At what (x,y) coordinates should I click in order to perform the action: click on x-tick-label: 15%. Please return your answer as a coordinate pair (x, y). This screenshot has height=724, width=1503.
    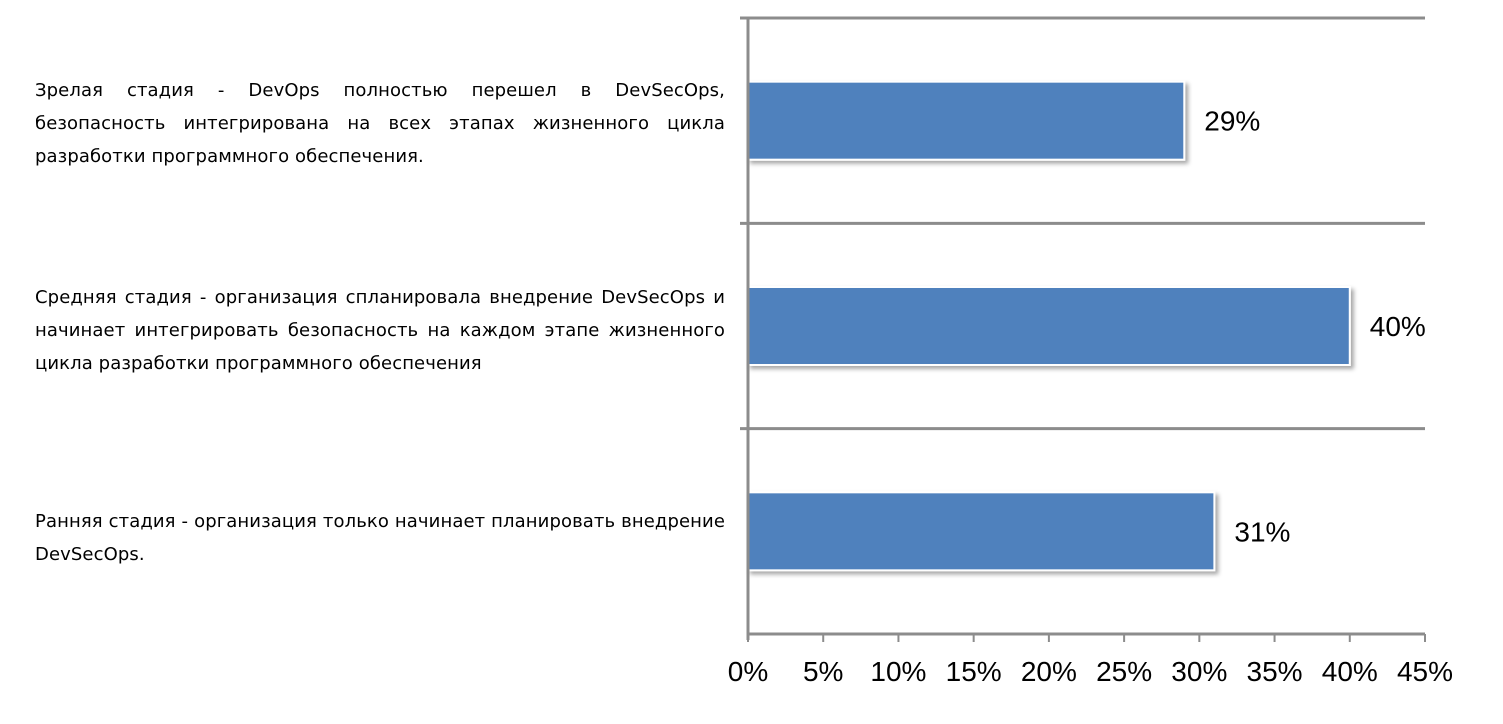
    Looking at the image, I should click on (974, 671).